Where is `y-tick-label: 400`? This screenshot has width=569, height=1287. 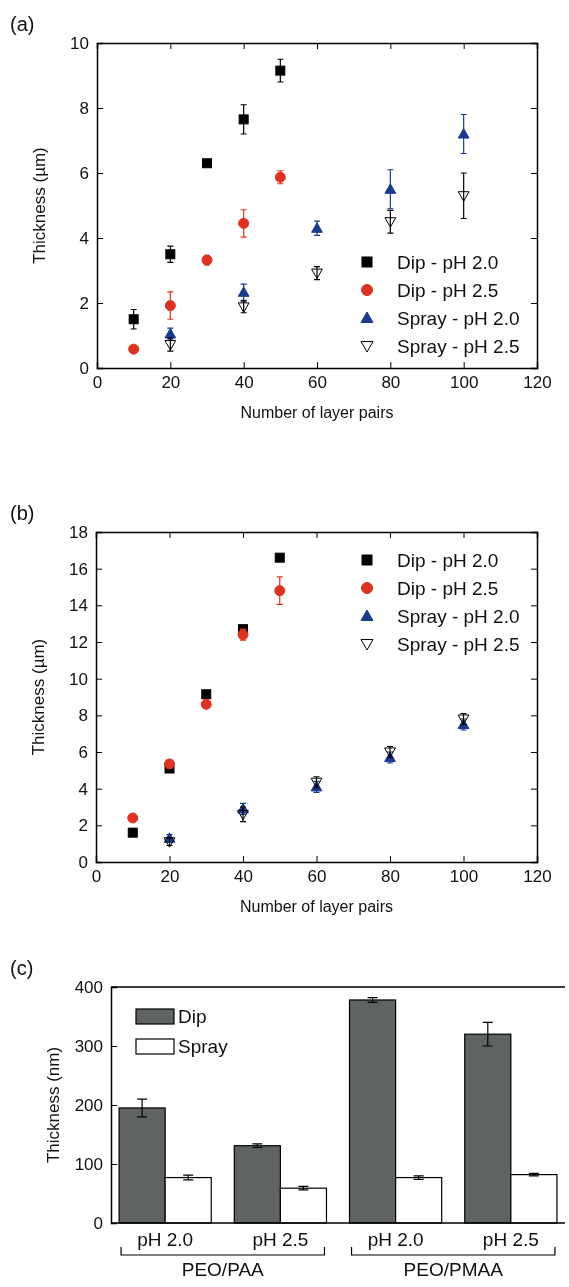
y-tick-label: 400 is located at coordinates (88, 987).